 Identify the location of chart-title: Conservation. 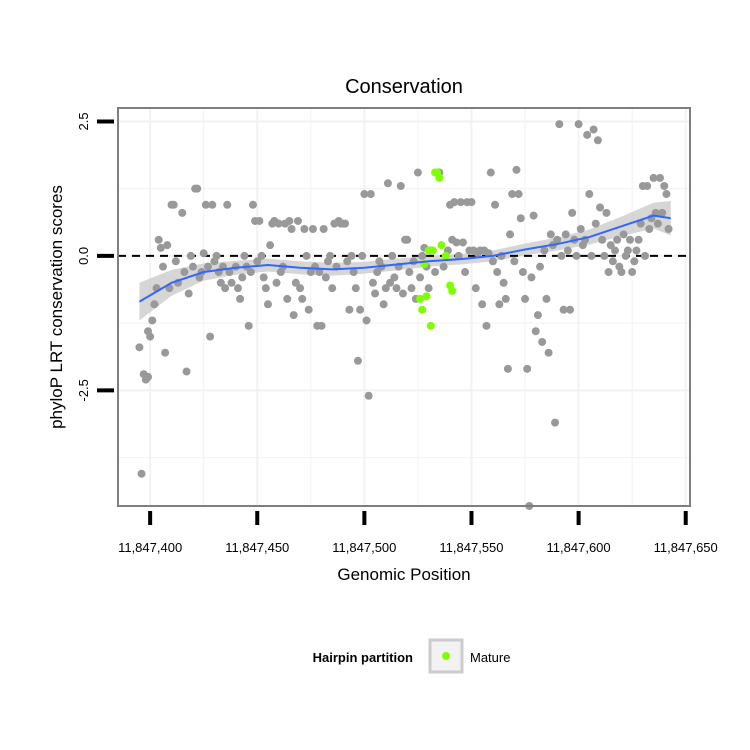
(404, 87).